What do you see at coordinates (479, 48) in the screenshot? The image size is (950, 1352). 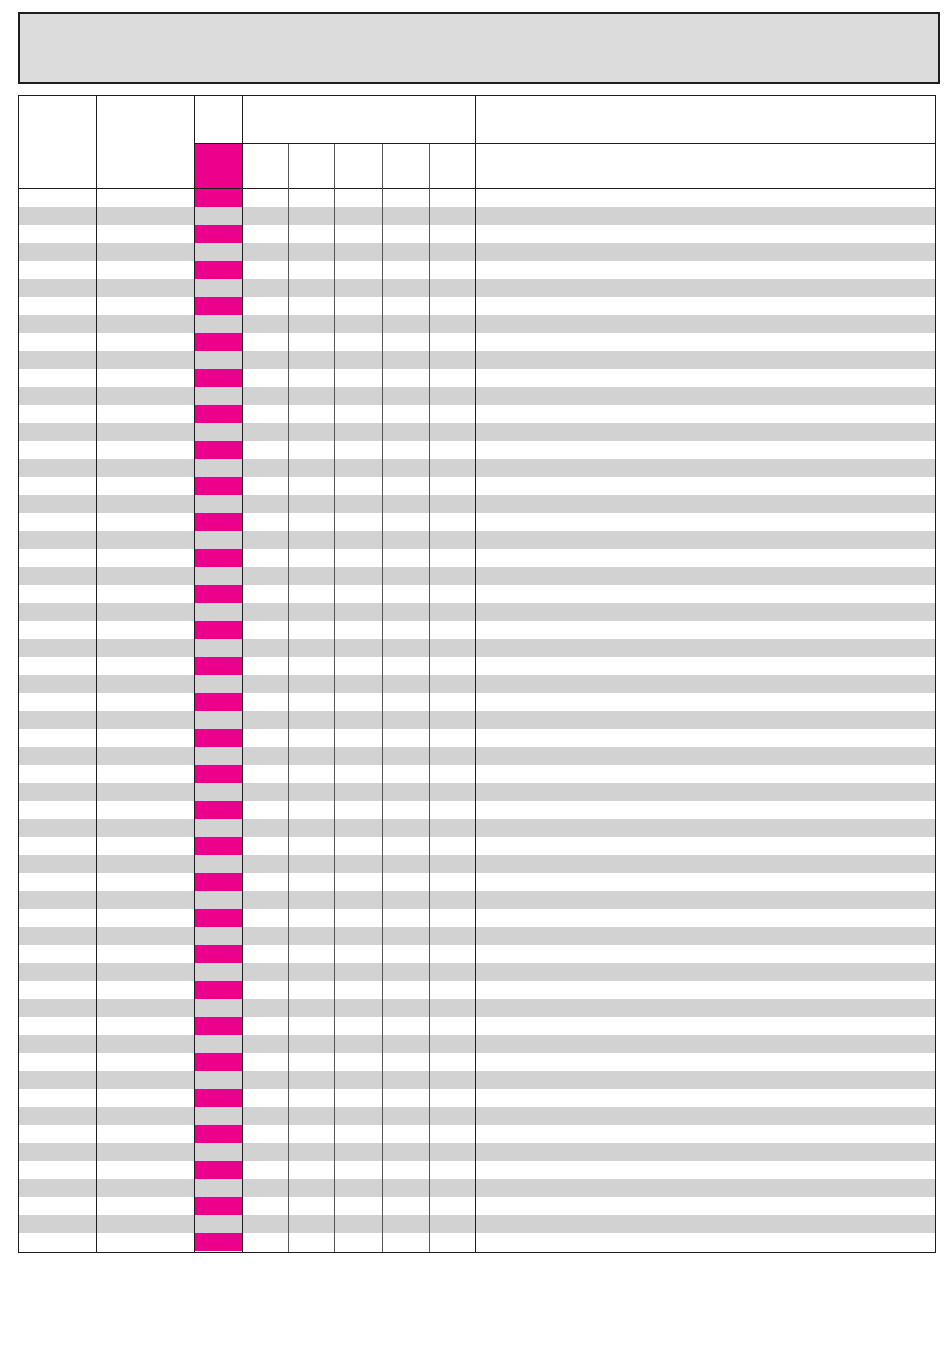 I see `title-box` at bounding box center [479, 48].